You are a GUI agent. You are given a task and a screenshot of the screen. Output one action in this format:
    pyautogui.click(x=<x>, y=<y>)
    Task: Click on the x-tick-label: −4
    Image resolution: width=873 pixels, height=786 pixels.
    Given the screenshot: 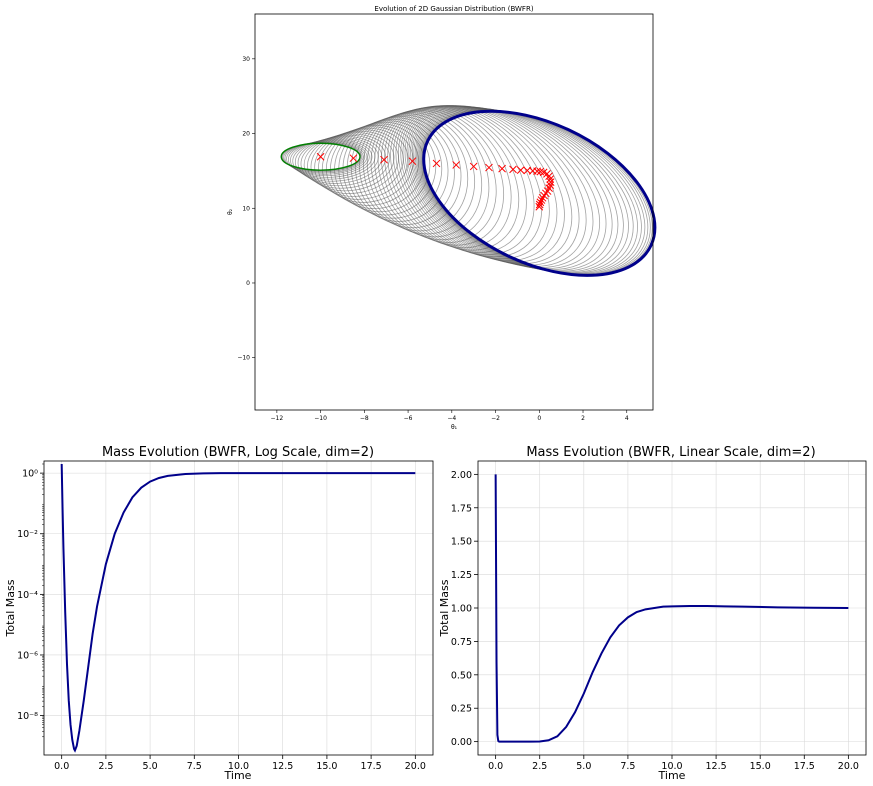 What is the action you would take?
    pyautogui.click(x=451, y=418)
    